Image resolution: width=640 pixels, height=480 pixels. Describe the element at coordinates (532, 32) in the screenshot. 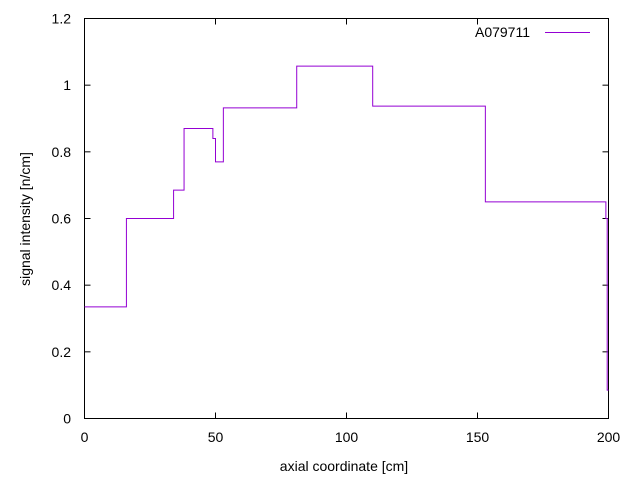

I see `legend: A079711` at that location.